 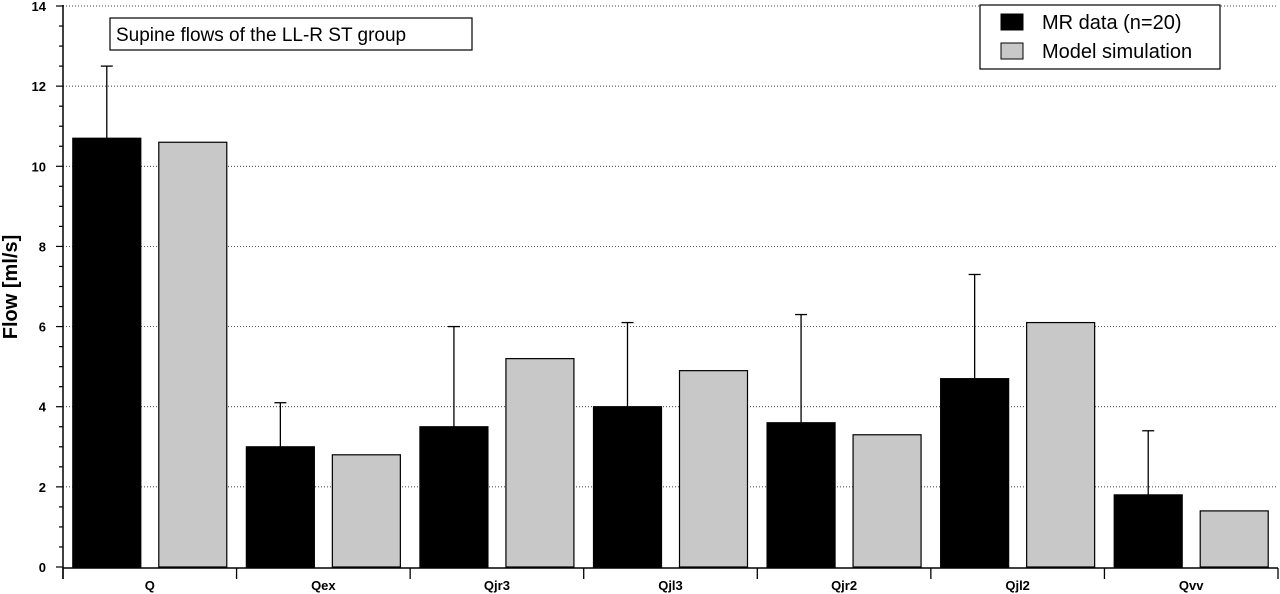 What do you see at coordinates (1100, 37) in the screenshot?
I see `legend: MR data (n=20) Model simulation` at bounding box center [1100, 37].